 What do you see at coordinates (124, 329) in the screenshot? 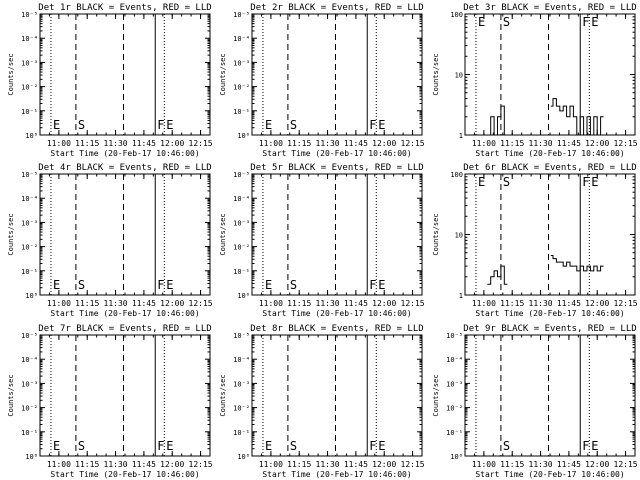
I see `panel-title: Det 7r BLACK = Events, RED = LLD` at bounding box center [124, 329].